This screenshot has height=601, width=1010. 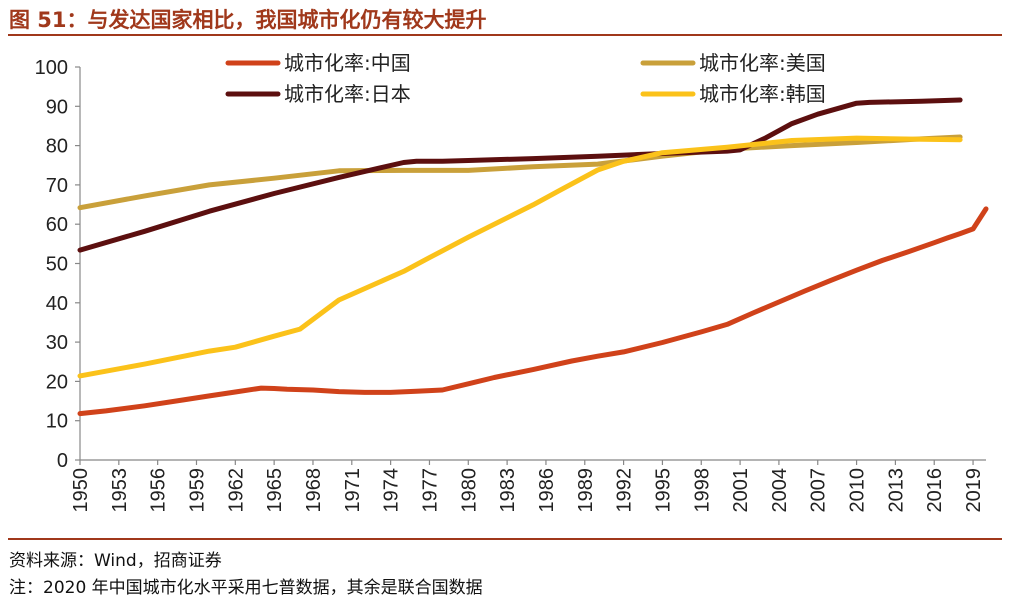 What do you see at coordinates (57, 147) in the screenshot?
I see `y-tick-label: 80` at bounding box center [57, 147].